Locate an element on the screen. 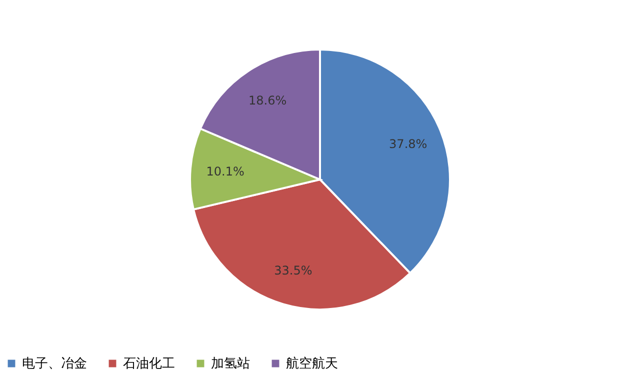 This screenshot has height=385, width=640. legend-label: 加氢站 is located at coordinates (230, 364).